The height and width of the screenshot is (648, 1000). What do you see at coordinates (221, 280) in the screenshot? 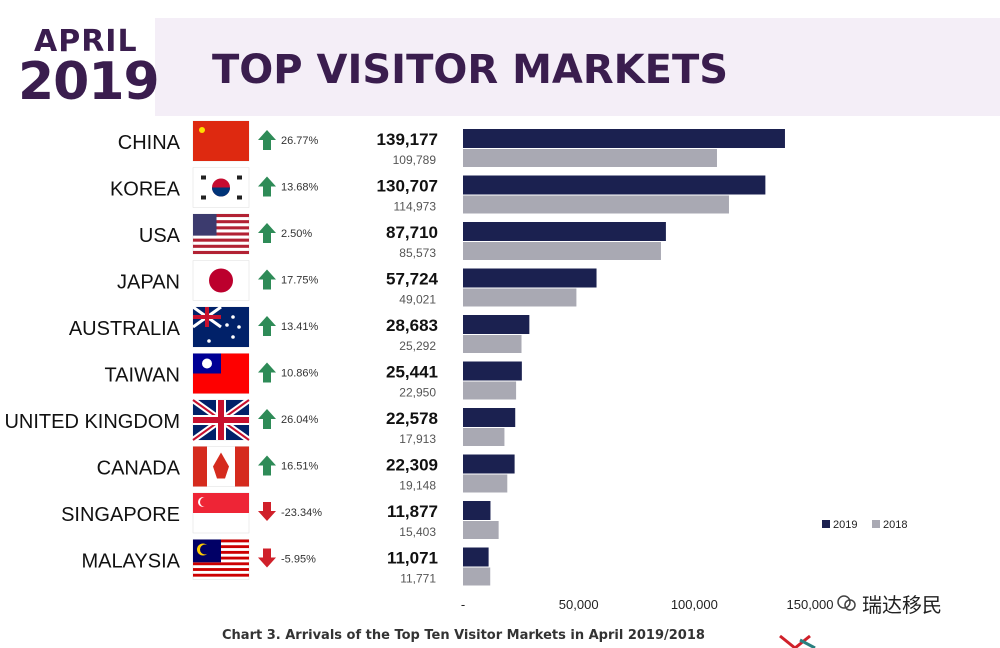
I see `japan-flag-icon` at bounding box center [221, 280].